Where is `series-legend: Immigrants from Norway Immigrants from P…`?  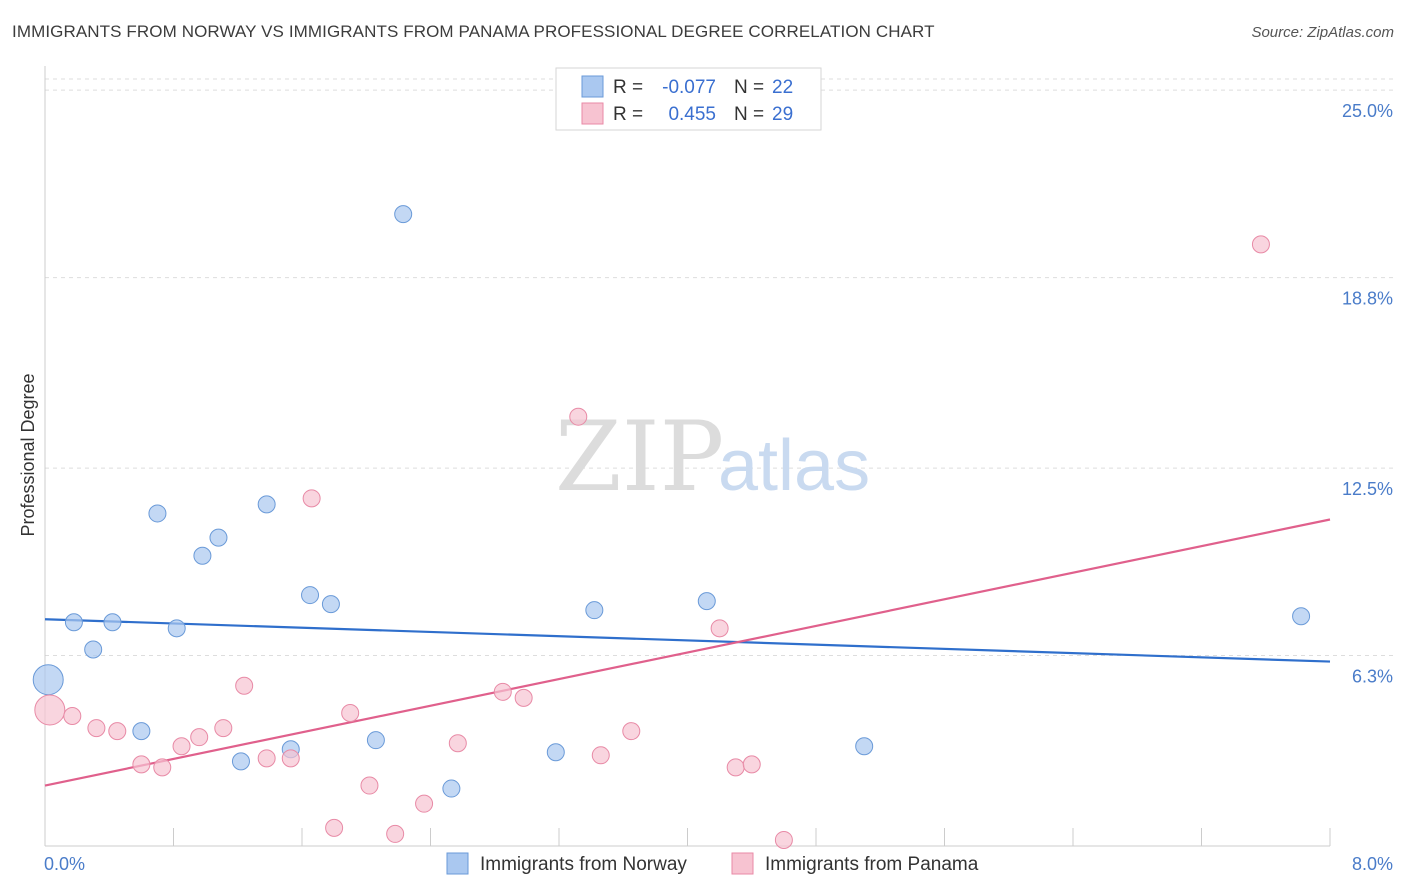 series-legend: Immigrants from Norway Immigrants from P… is located at coordinates (712, 863).